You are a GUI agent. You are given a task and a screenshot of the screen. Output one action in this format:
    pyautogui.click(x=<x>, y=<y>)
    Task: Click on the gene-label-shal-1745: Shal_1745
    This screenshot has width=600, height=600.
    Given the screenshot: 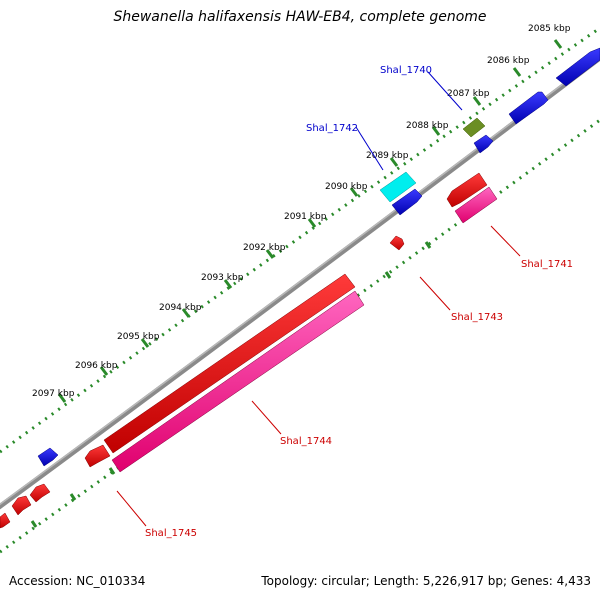 What is the action you would take?
    pyautogui.click(x=171, y=533)
    